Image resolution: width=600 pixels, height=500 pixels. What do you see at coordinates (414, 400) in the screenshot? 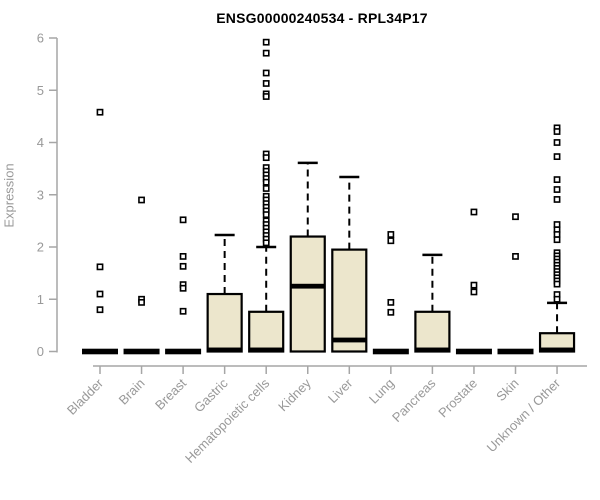
I see `x-tick-label: Pancreas` at bounding box center [414, 400].